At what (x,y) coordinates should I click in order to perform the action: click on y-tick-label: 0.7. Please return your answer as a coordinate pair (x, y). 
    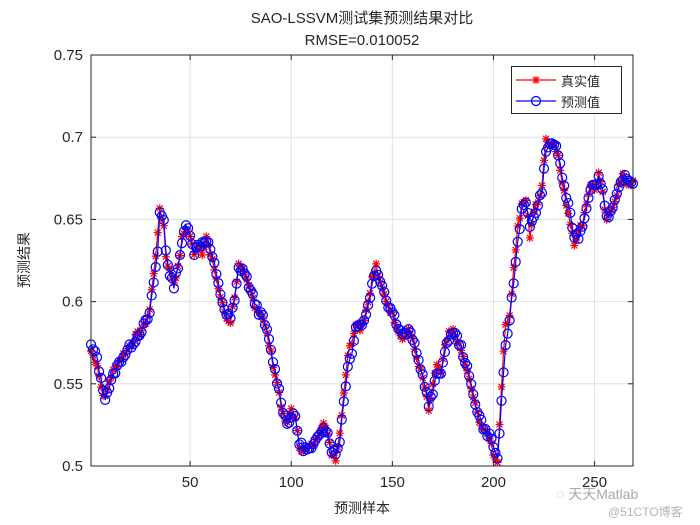
    Looking at the image, I should click on (72, 137).